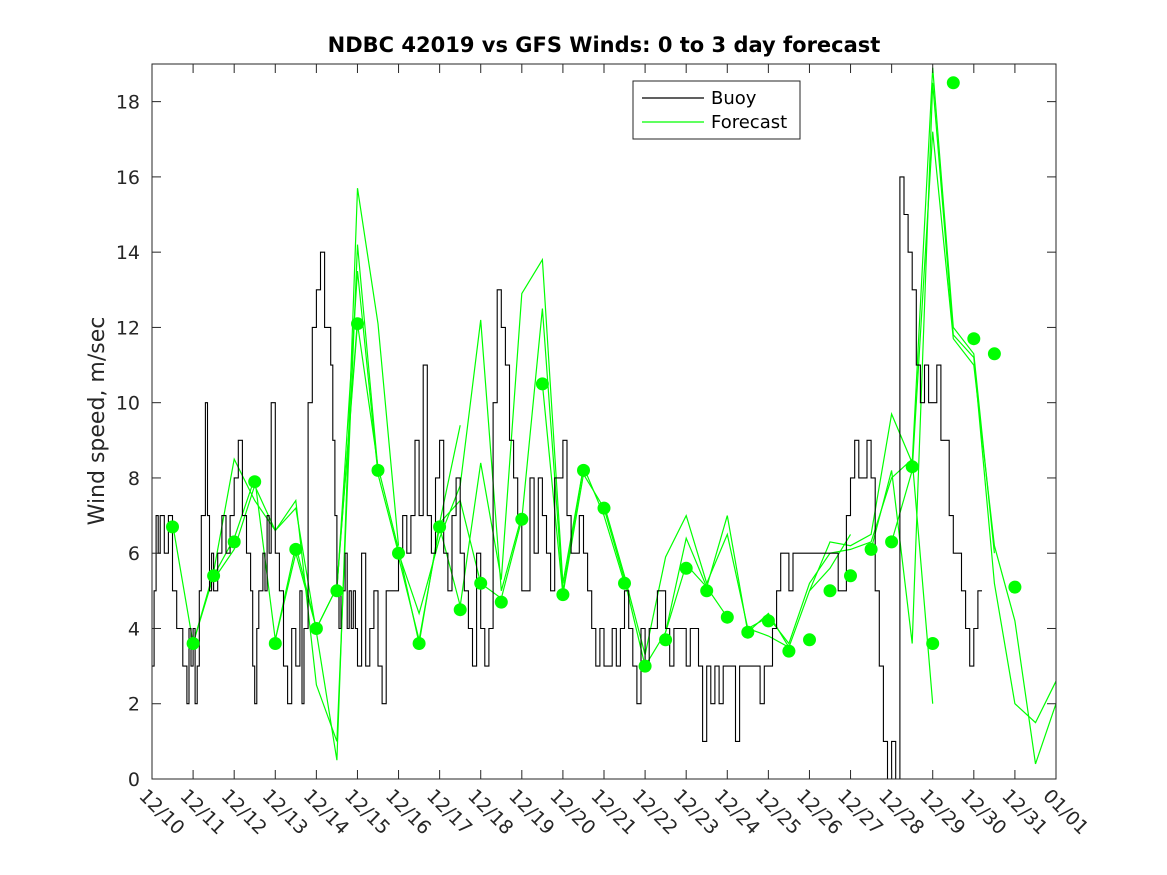  I want to click on y-axis-label: Wind speed, m/sec, so click(97, 421).